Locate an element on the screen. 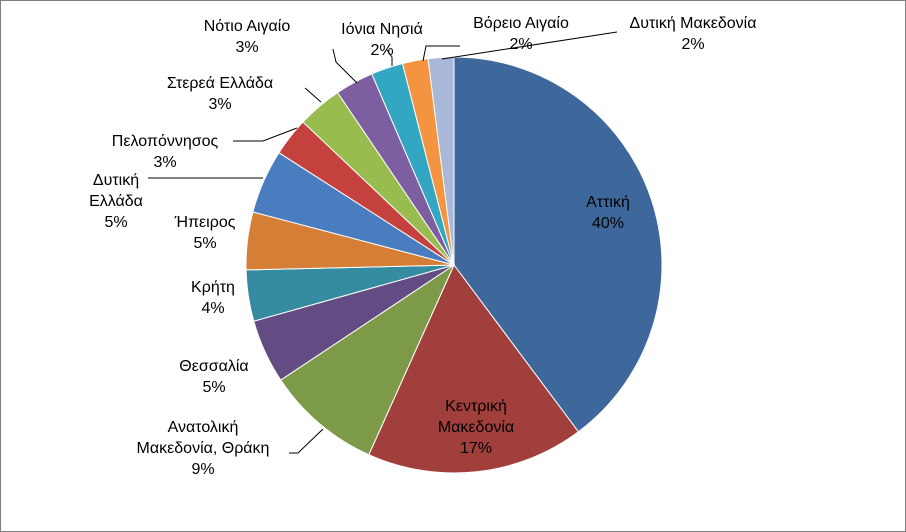  slice-label: Βόρειο Αιγαίο 2% is located at coordinates (521, 34).